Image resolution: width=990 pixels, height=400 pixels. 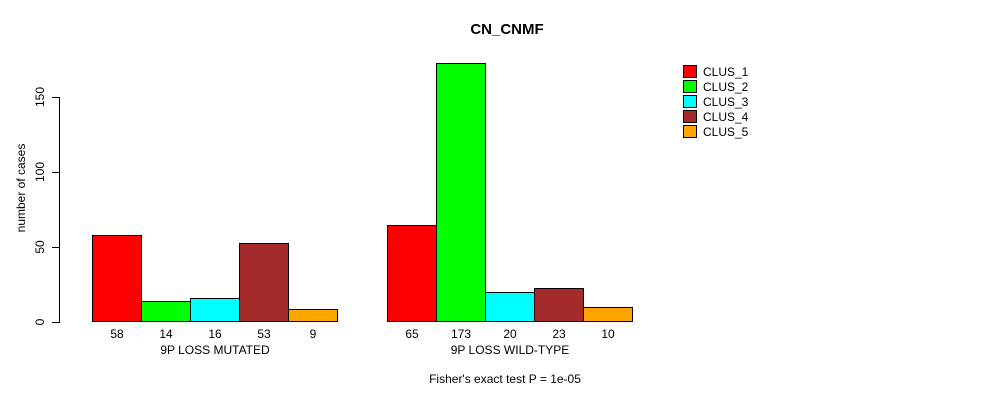 What do you see at coordinates (40, 247) in the screenshot?
I see `y-tick-label-50: 50` at bounding box center [40, 247].